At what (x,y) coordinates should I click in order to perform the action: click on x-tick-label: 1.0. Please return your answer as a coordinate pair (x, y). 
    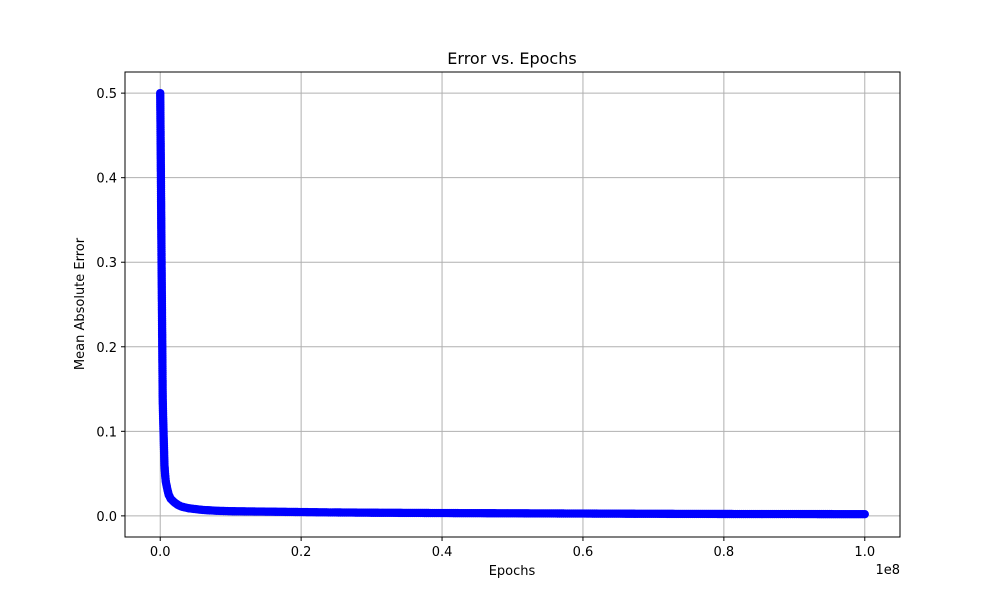
    Looking at the image, I should click on (864, 552).